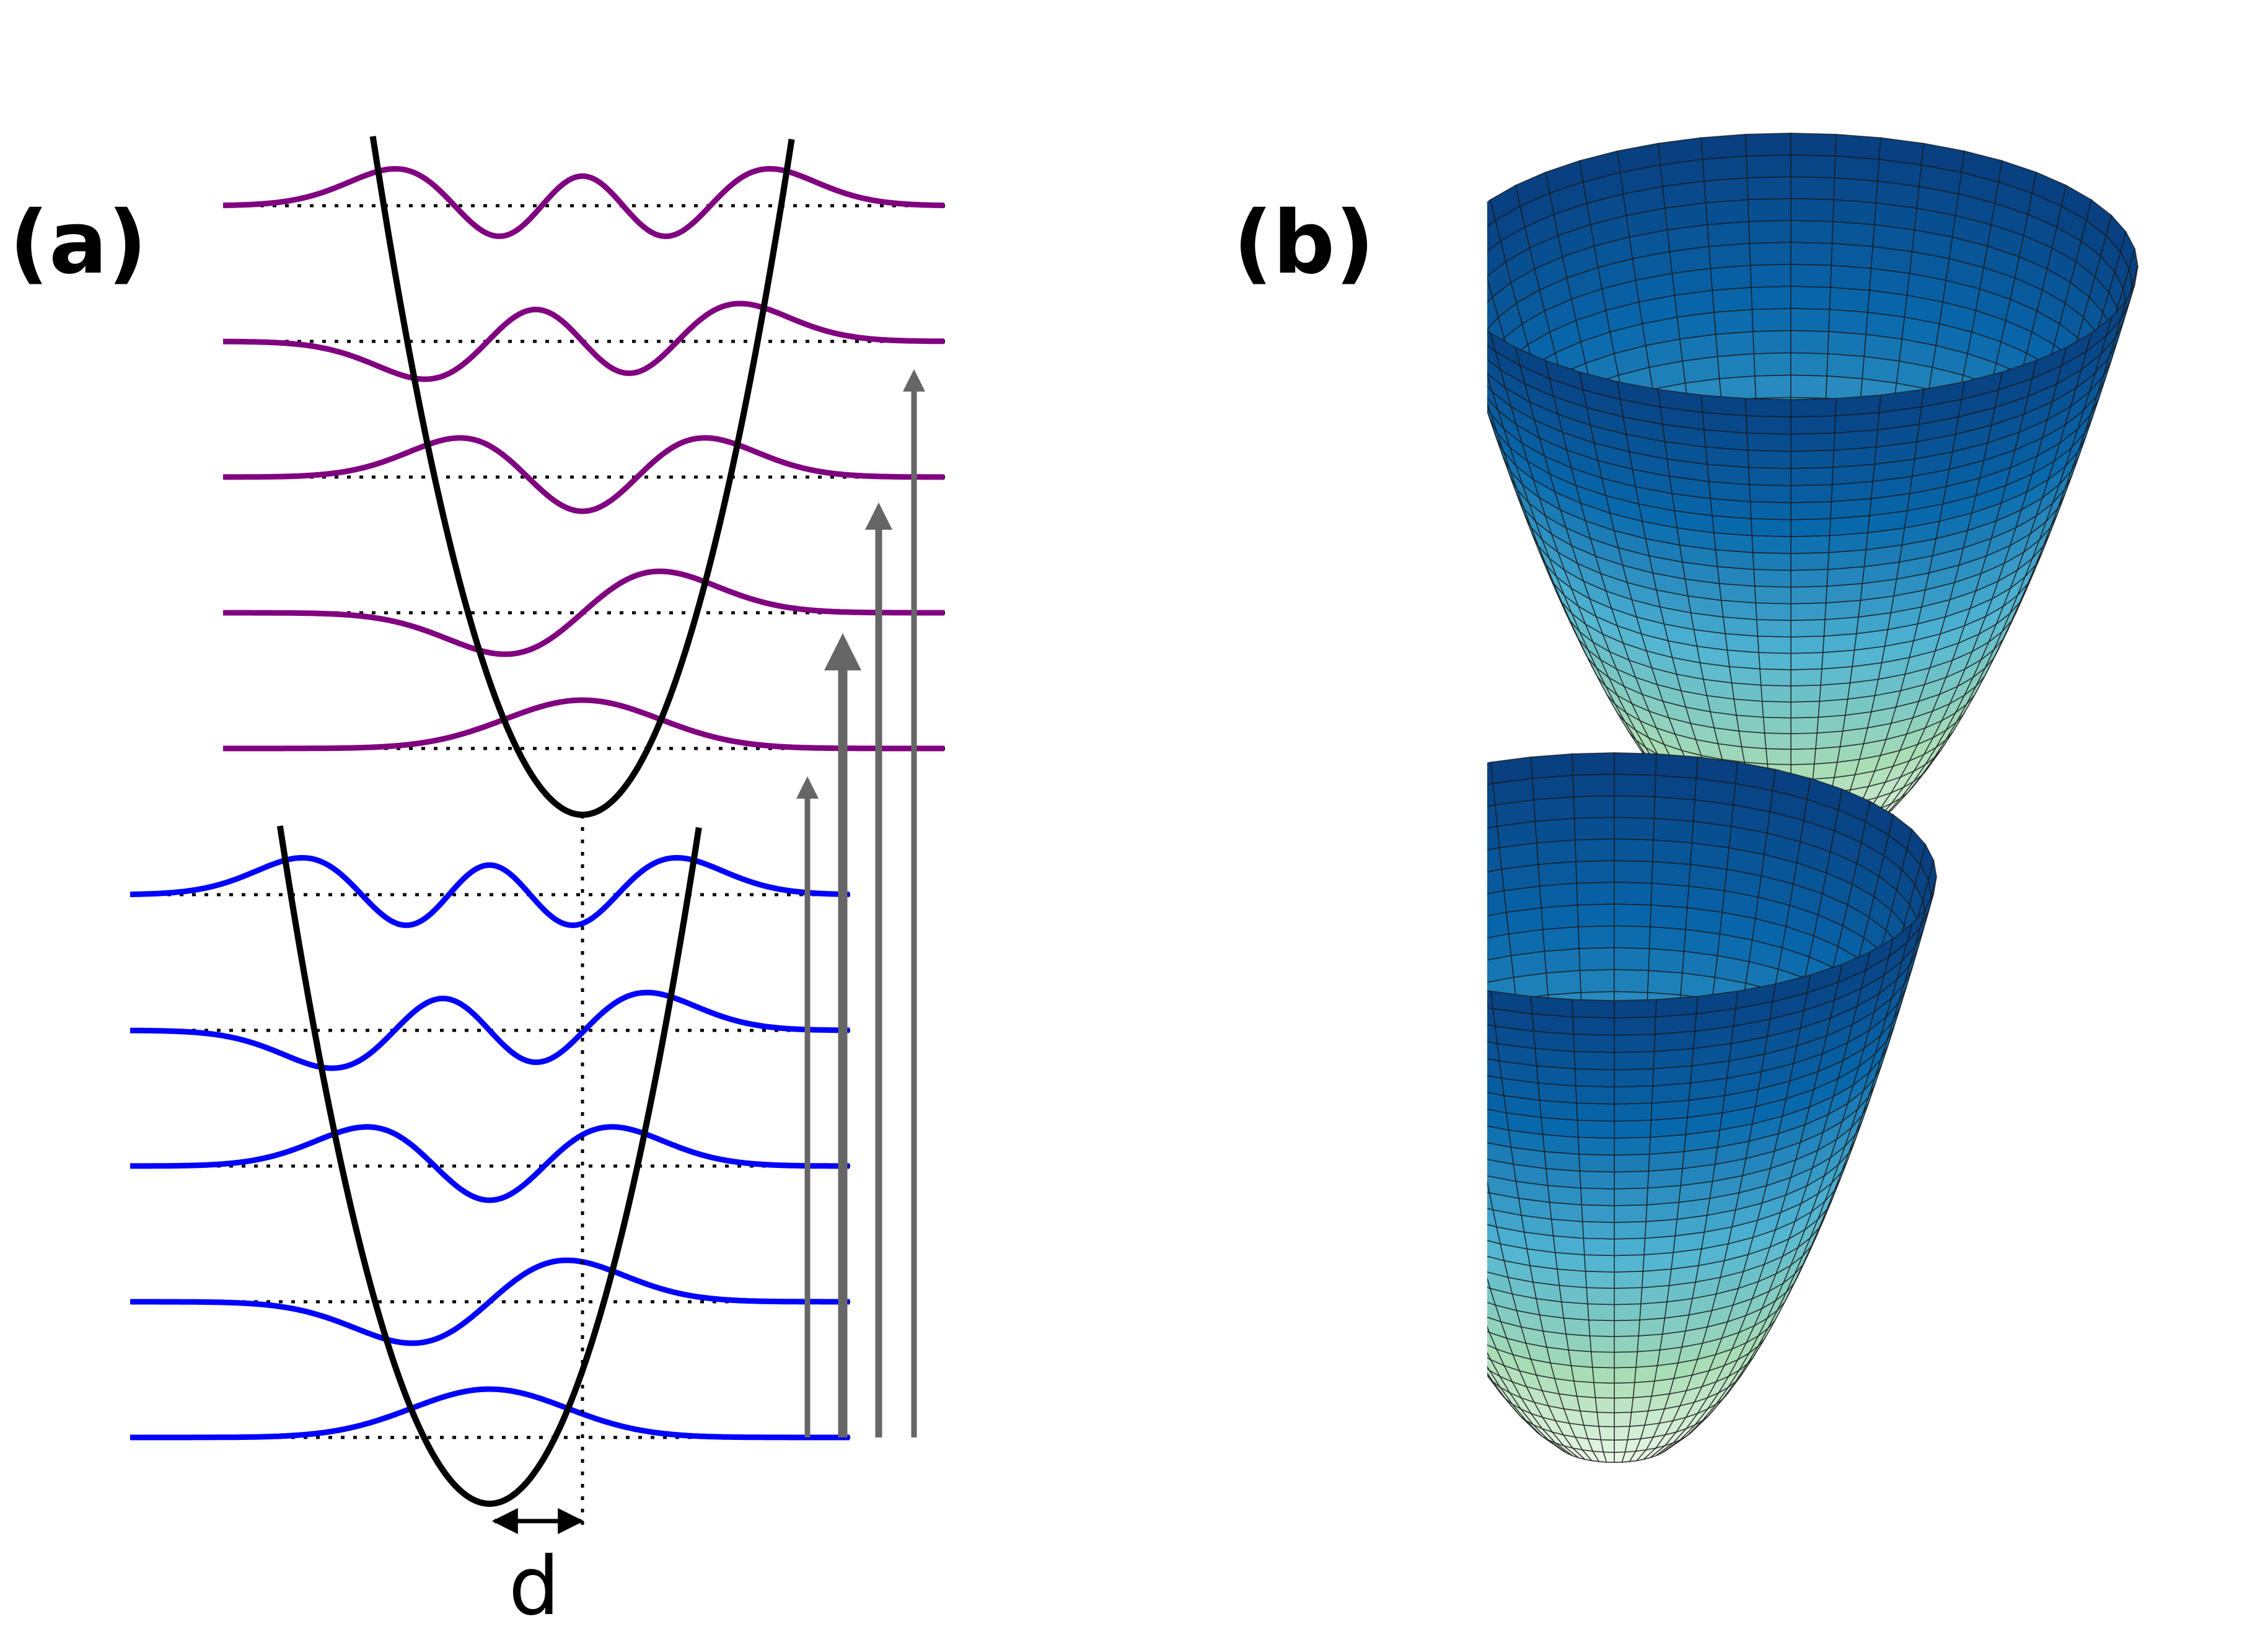  I want to click on lower-well-levels, so click(490, 1148).